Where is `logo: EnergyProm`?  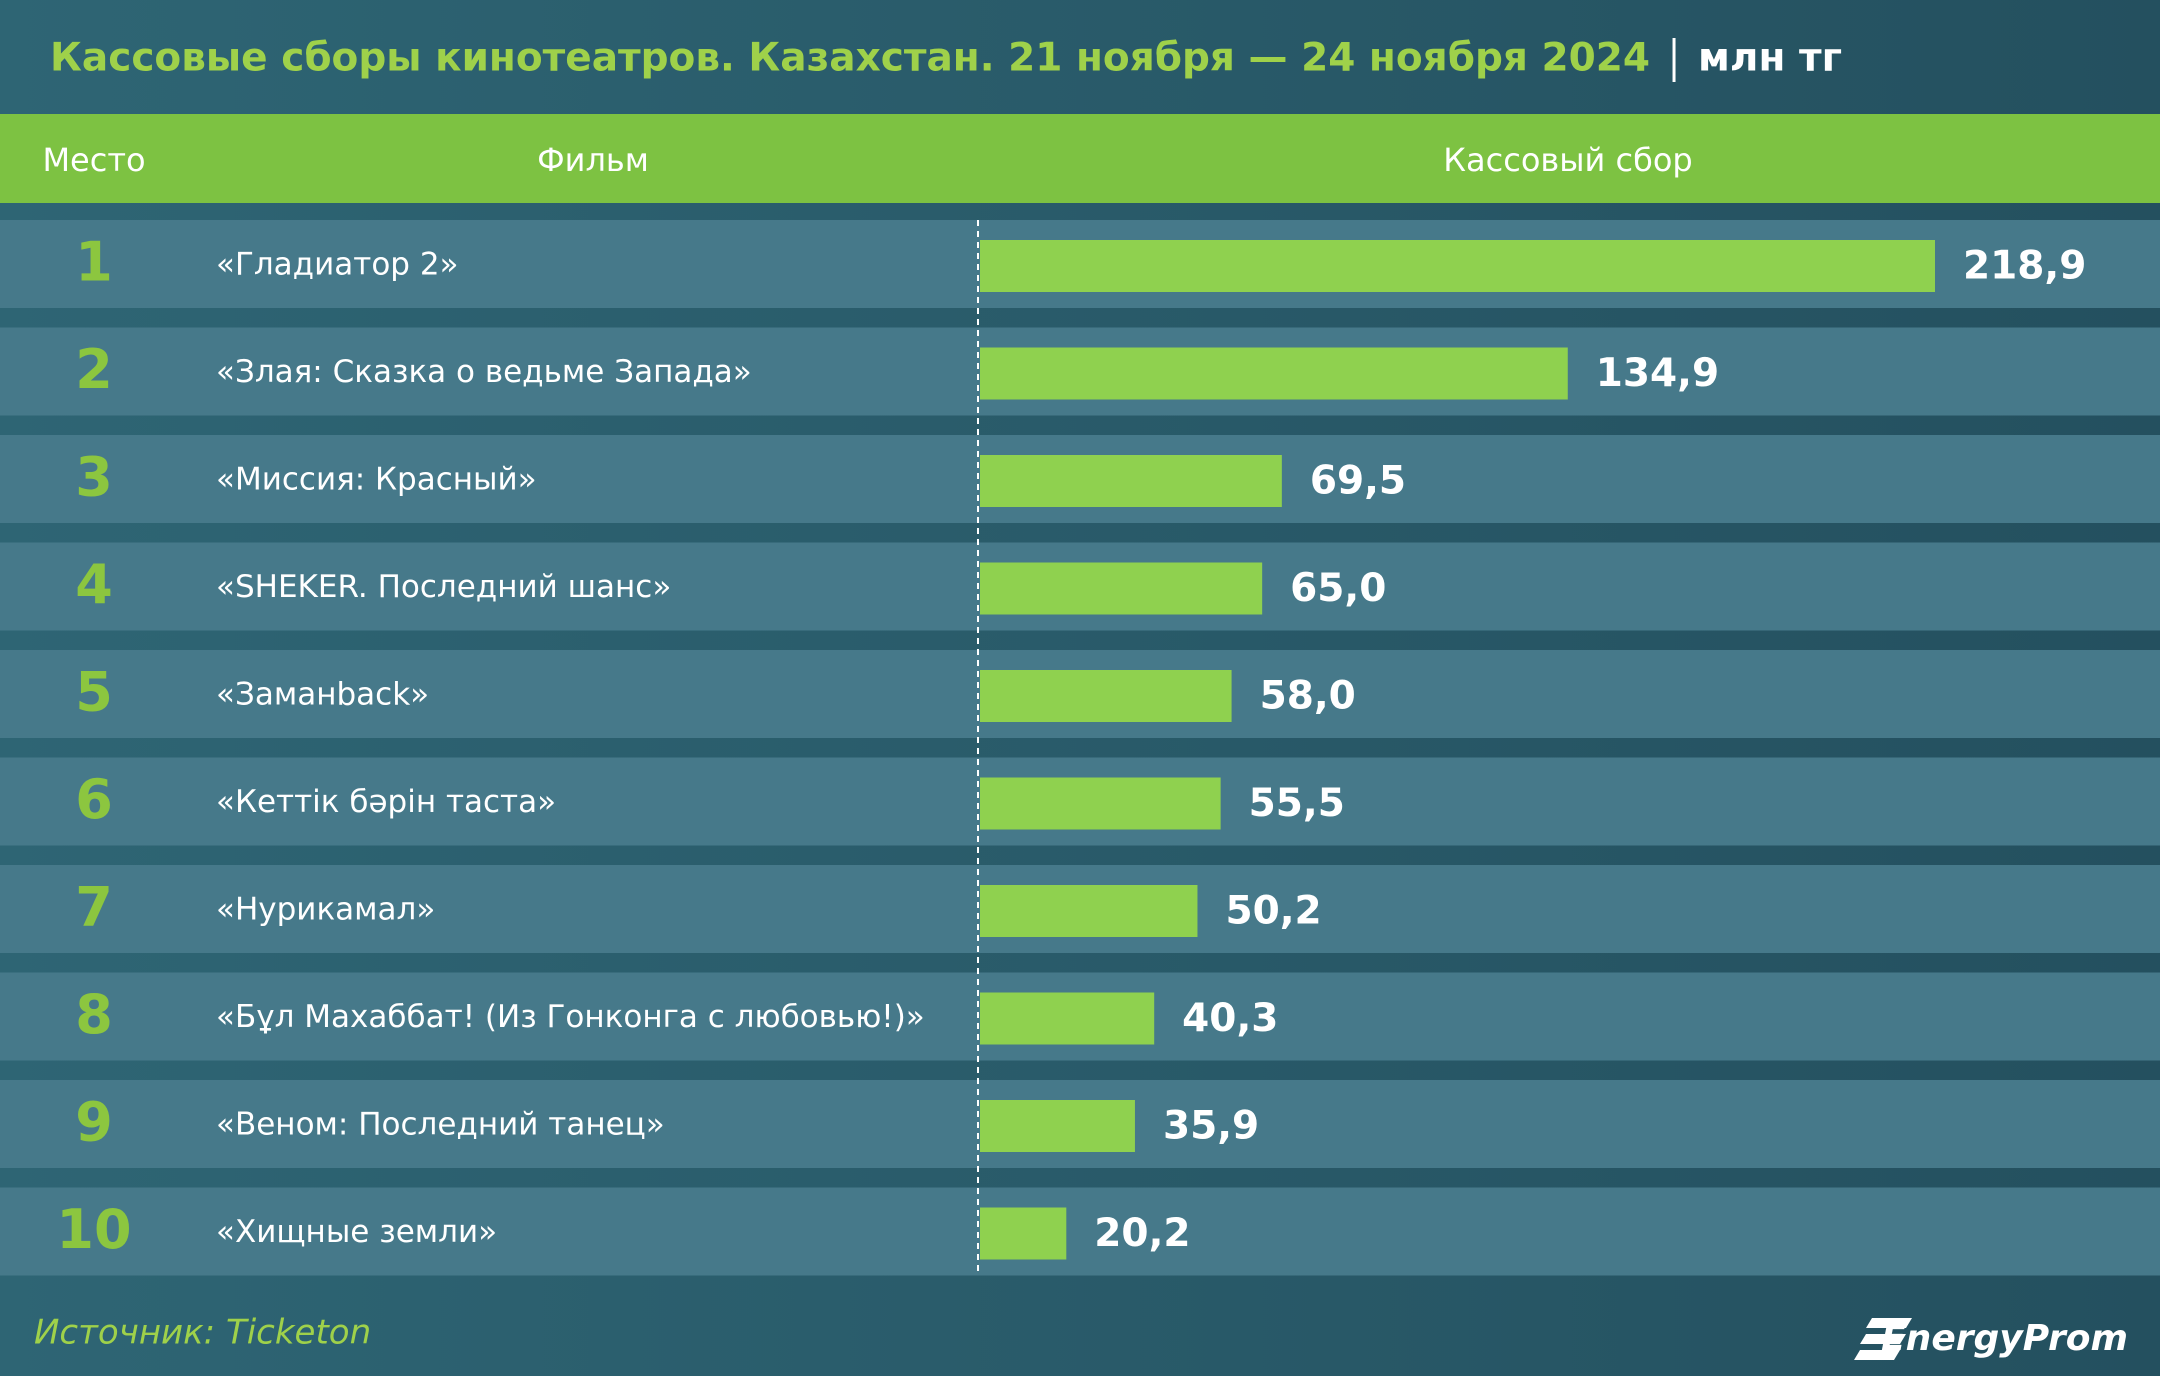 logo: EnergyProm is located at coordinates (1991, 1339).